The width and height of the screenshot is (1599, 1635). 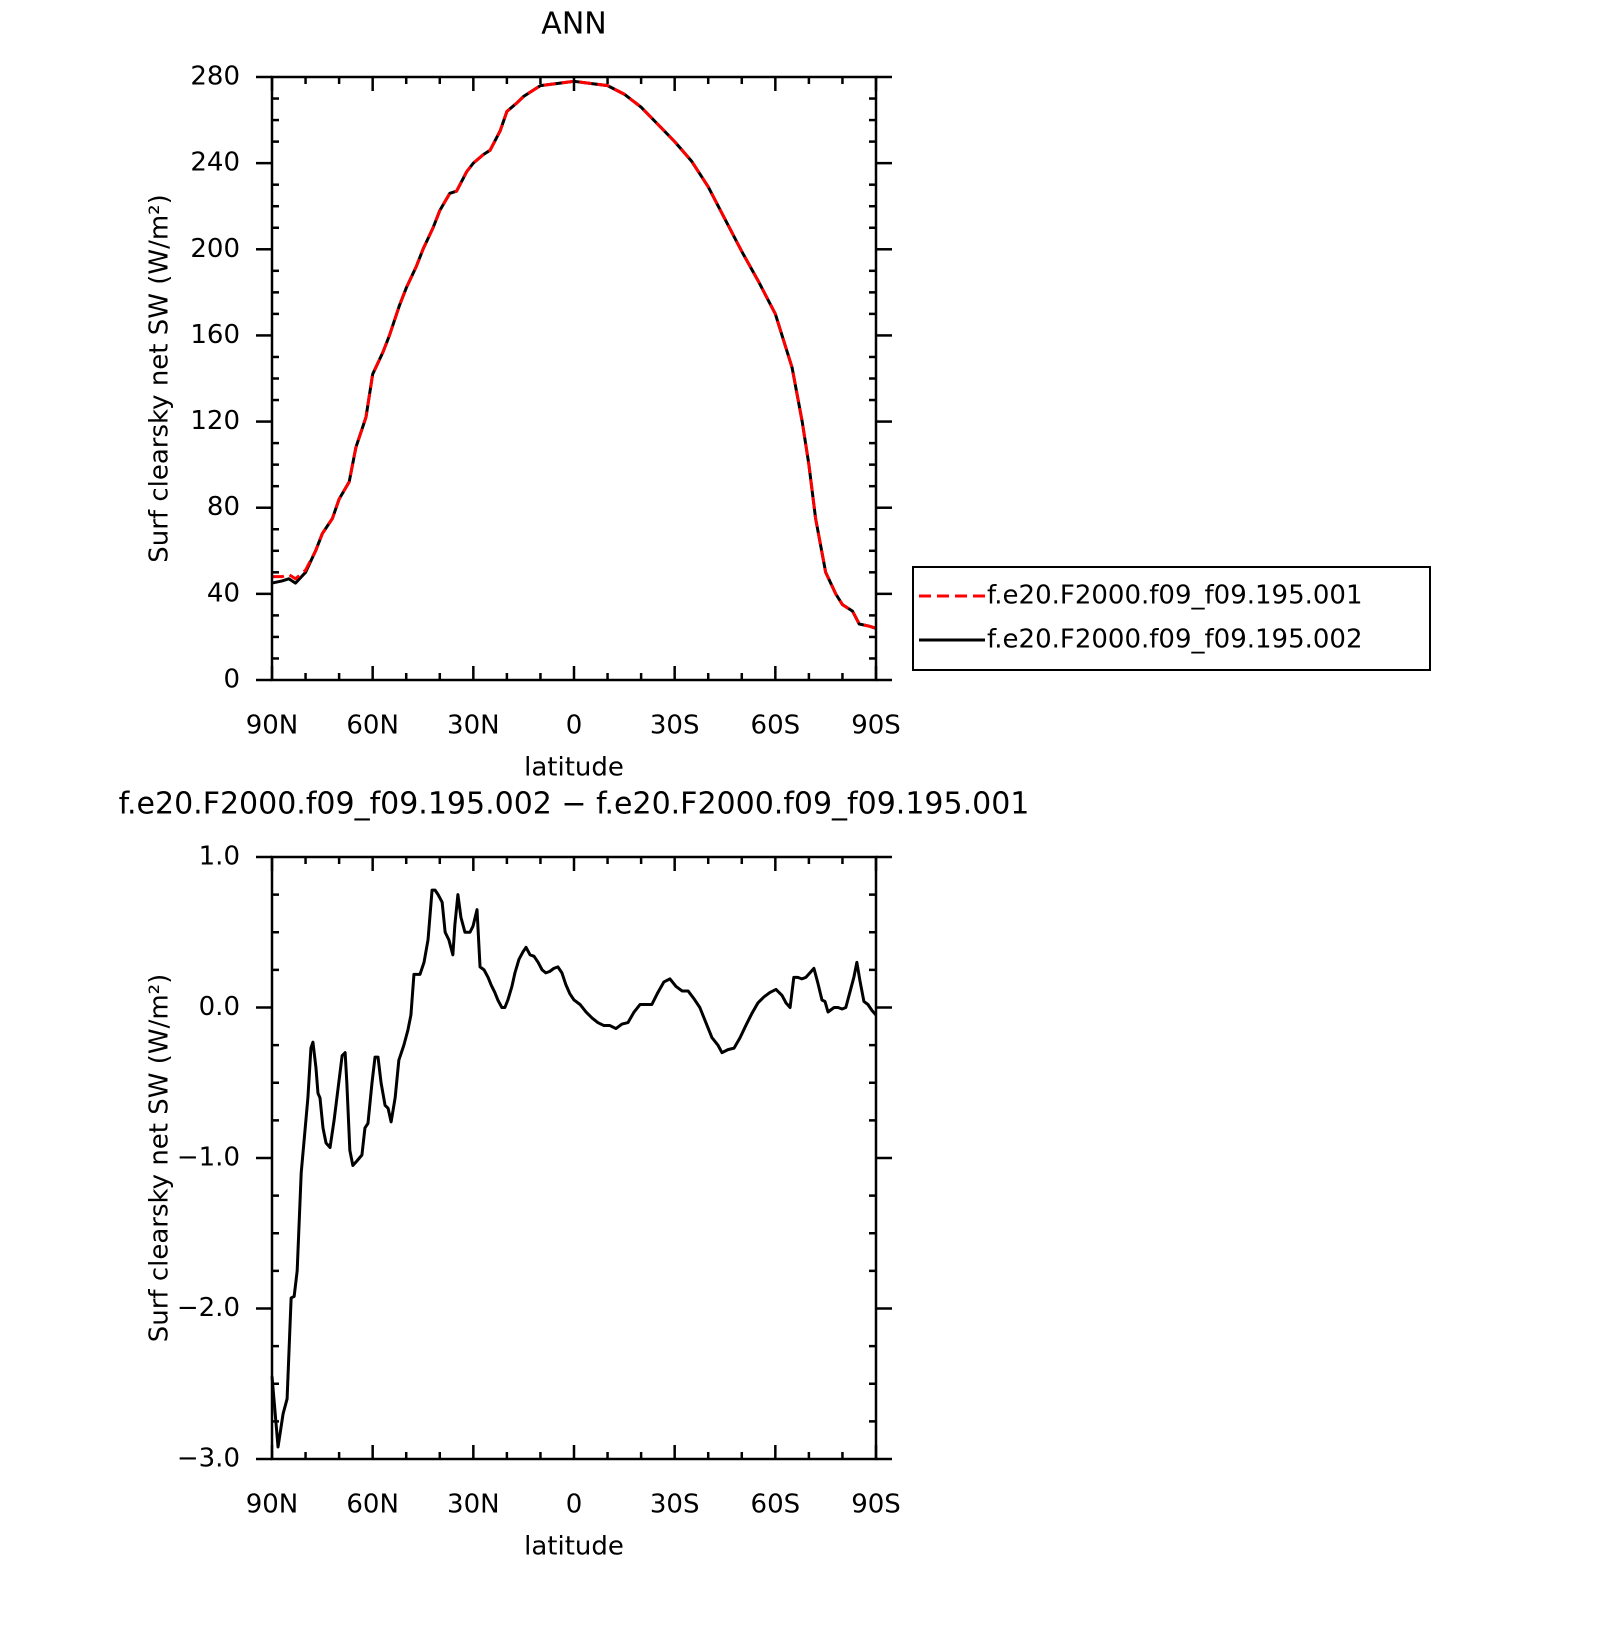 I want to click on y-tick-label: −1.0, so click(x=208, y=1158).